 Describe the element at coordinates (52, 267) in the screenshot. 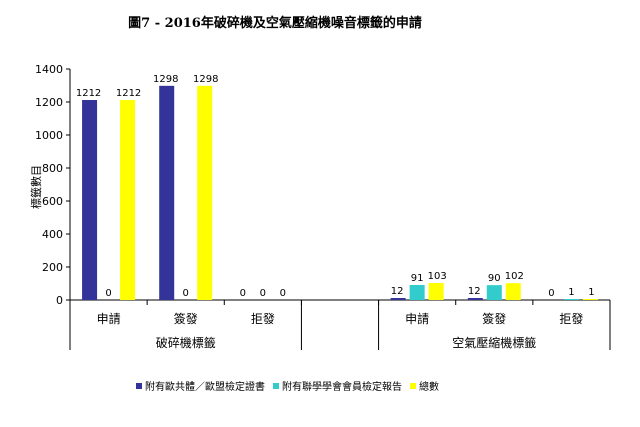

I see `y-tick-label: 200` at that location.